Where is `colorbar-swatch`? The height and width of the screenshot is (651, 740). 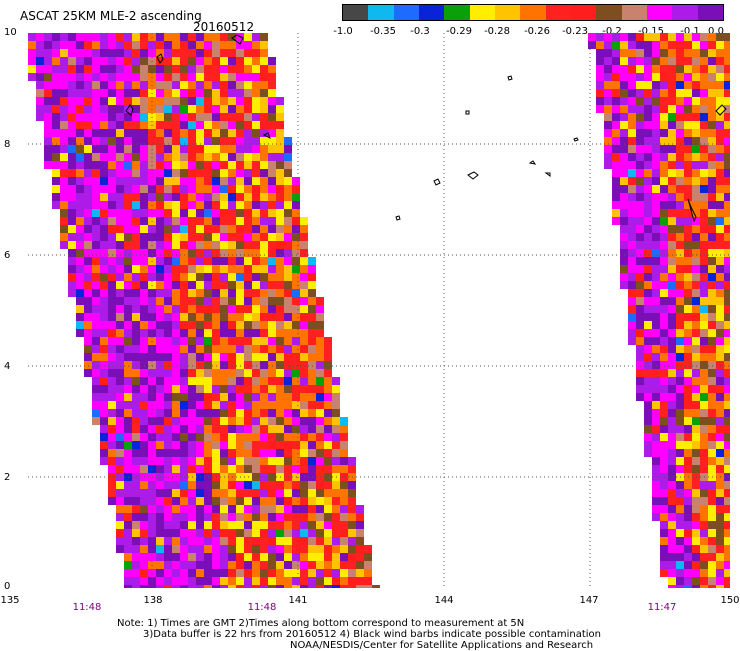 colorbar-swatch is located at coordinates (609, 12).